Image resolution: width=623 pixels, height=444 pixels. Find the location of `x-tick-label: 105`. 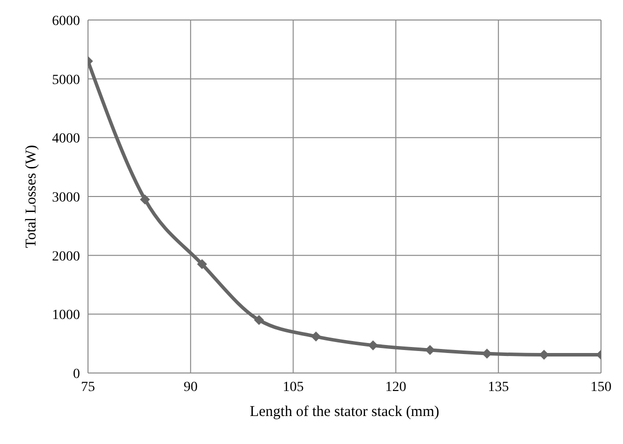

x-tick-label: 105 is located at coordinates (293, 387).